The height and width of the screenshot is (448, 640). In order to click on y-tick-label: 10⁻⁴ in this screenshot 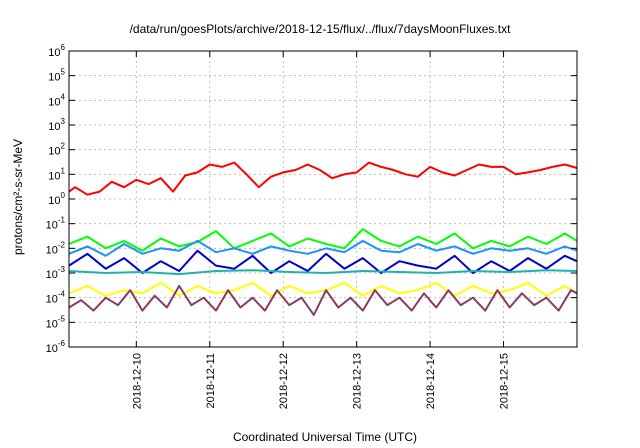, I will do `click(56, 298)`.